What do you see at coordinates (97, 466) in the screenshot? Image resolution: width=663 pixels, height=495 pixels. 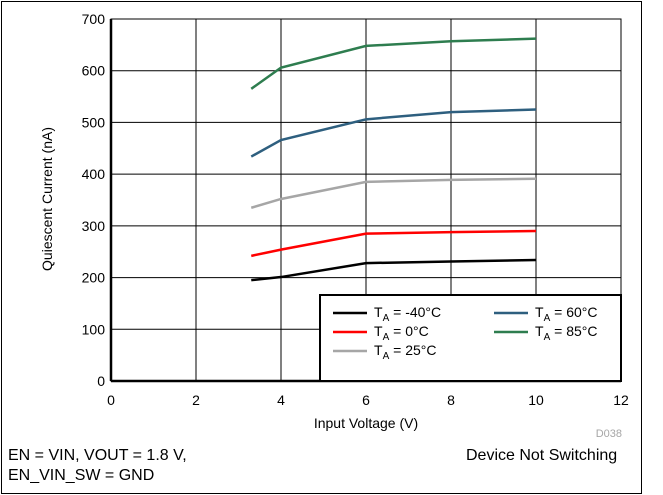 I see `condition-note: EN = VIN, VOUT = 1.8 V, EN_VIN_SW = GND` at bounding box center [97, 466].